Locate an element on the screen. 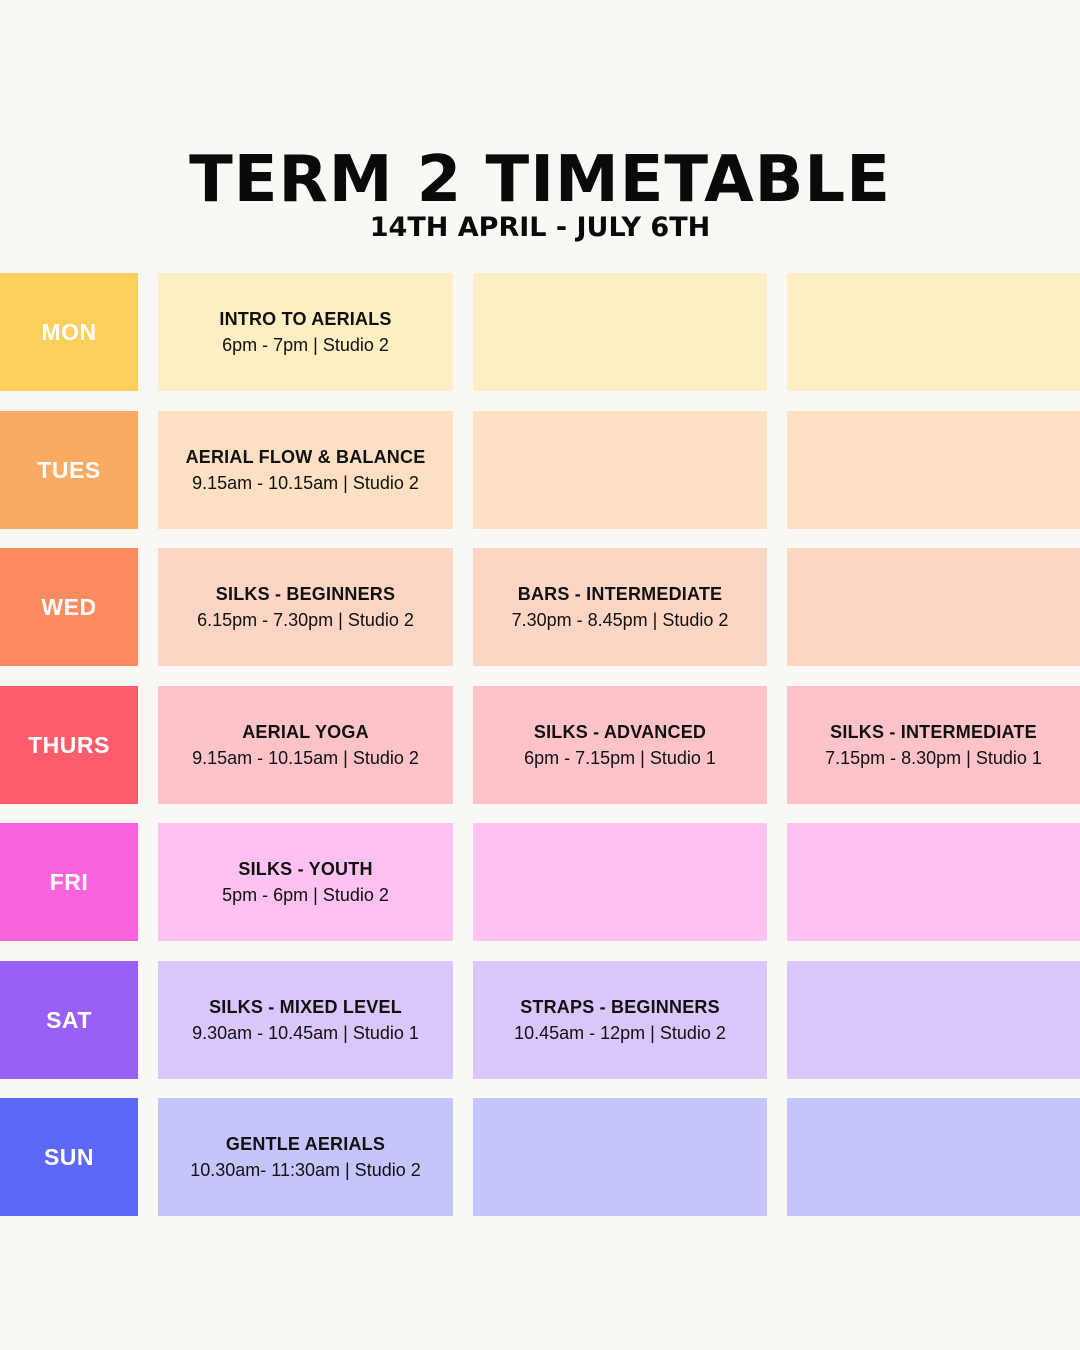  page-title: TERM 2 TIMETABLE is located at coordinates (540, 180).